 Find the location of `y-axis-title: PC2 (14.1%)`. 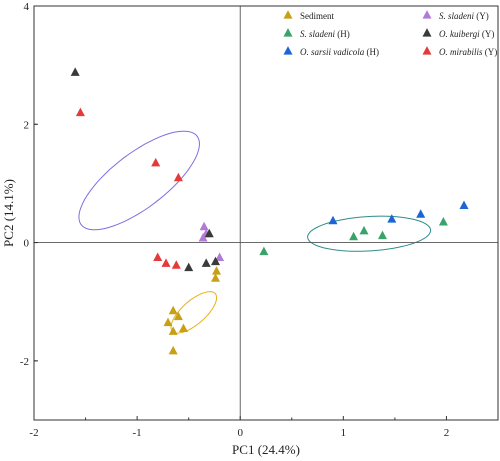

y-axis-title: PC2 (14.1%) is located at coordinates (8, 213).